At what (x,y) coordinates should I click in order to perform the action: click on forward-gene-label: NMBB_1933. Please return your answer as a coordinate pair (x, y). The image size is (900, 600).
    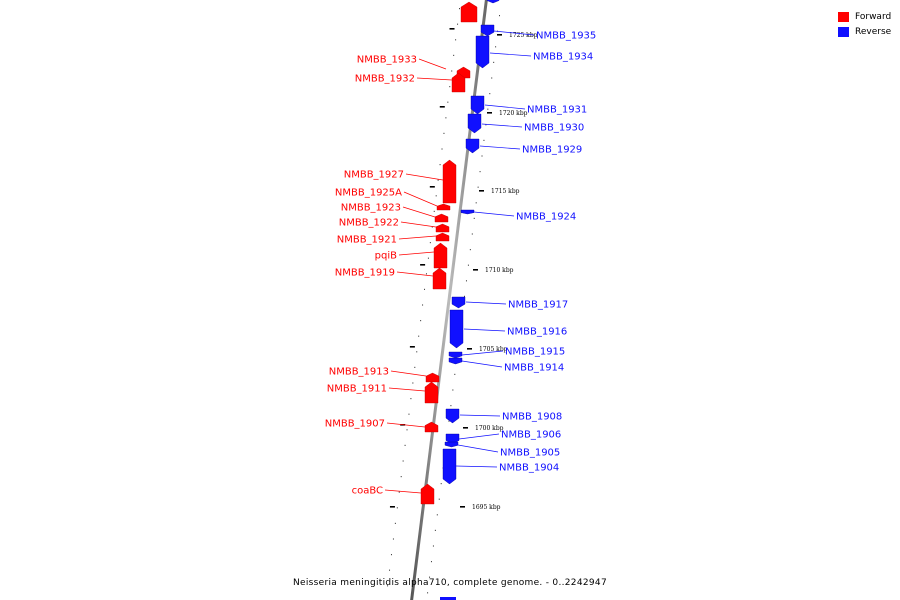
    Looking at the image, I should click on (387, 60).